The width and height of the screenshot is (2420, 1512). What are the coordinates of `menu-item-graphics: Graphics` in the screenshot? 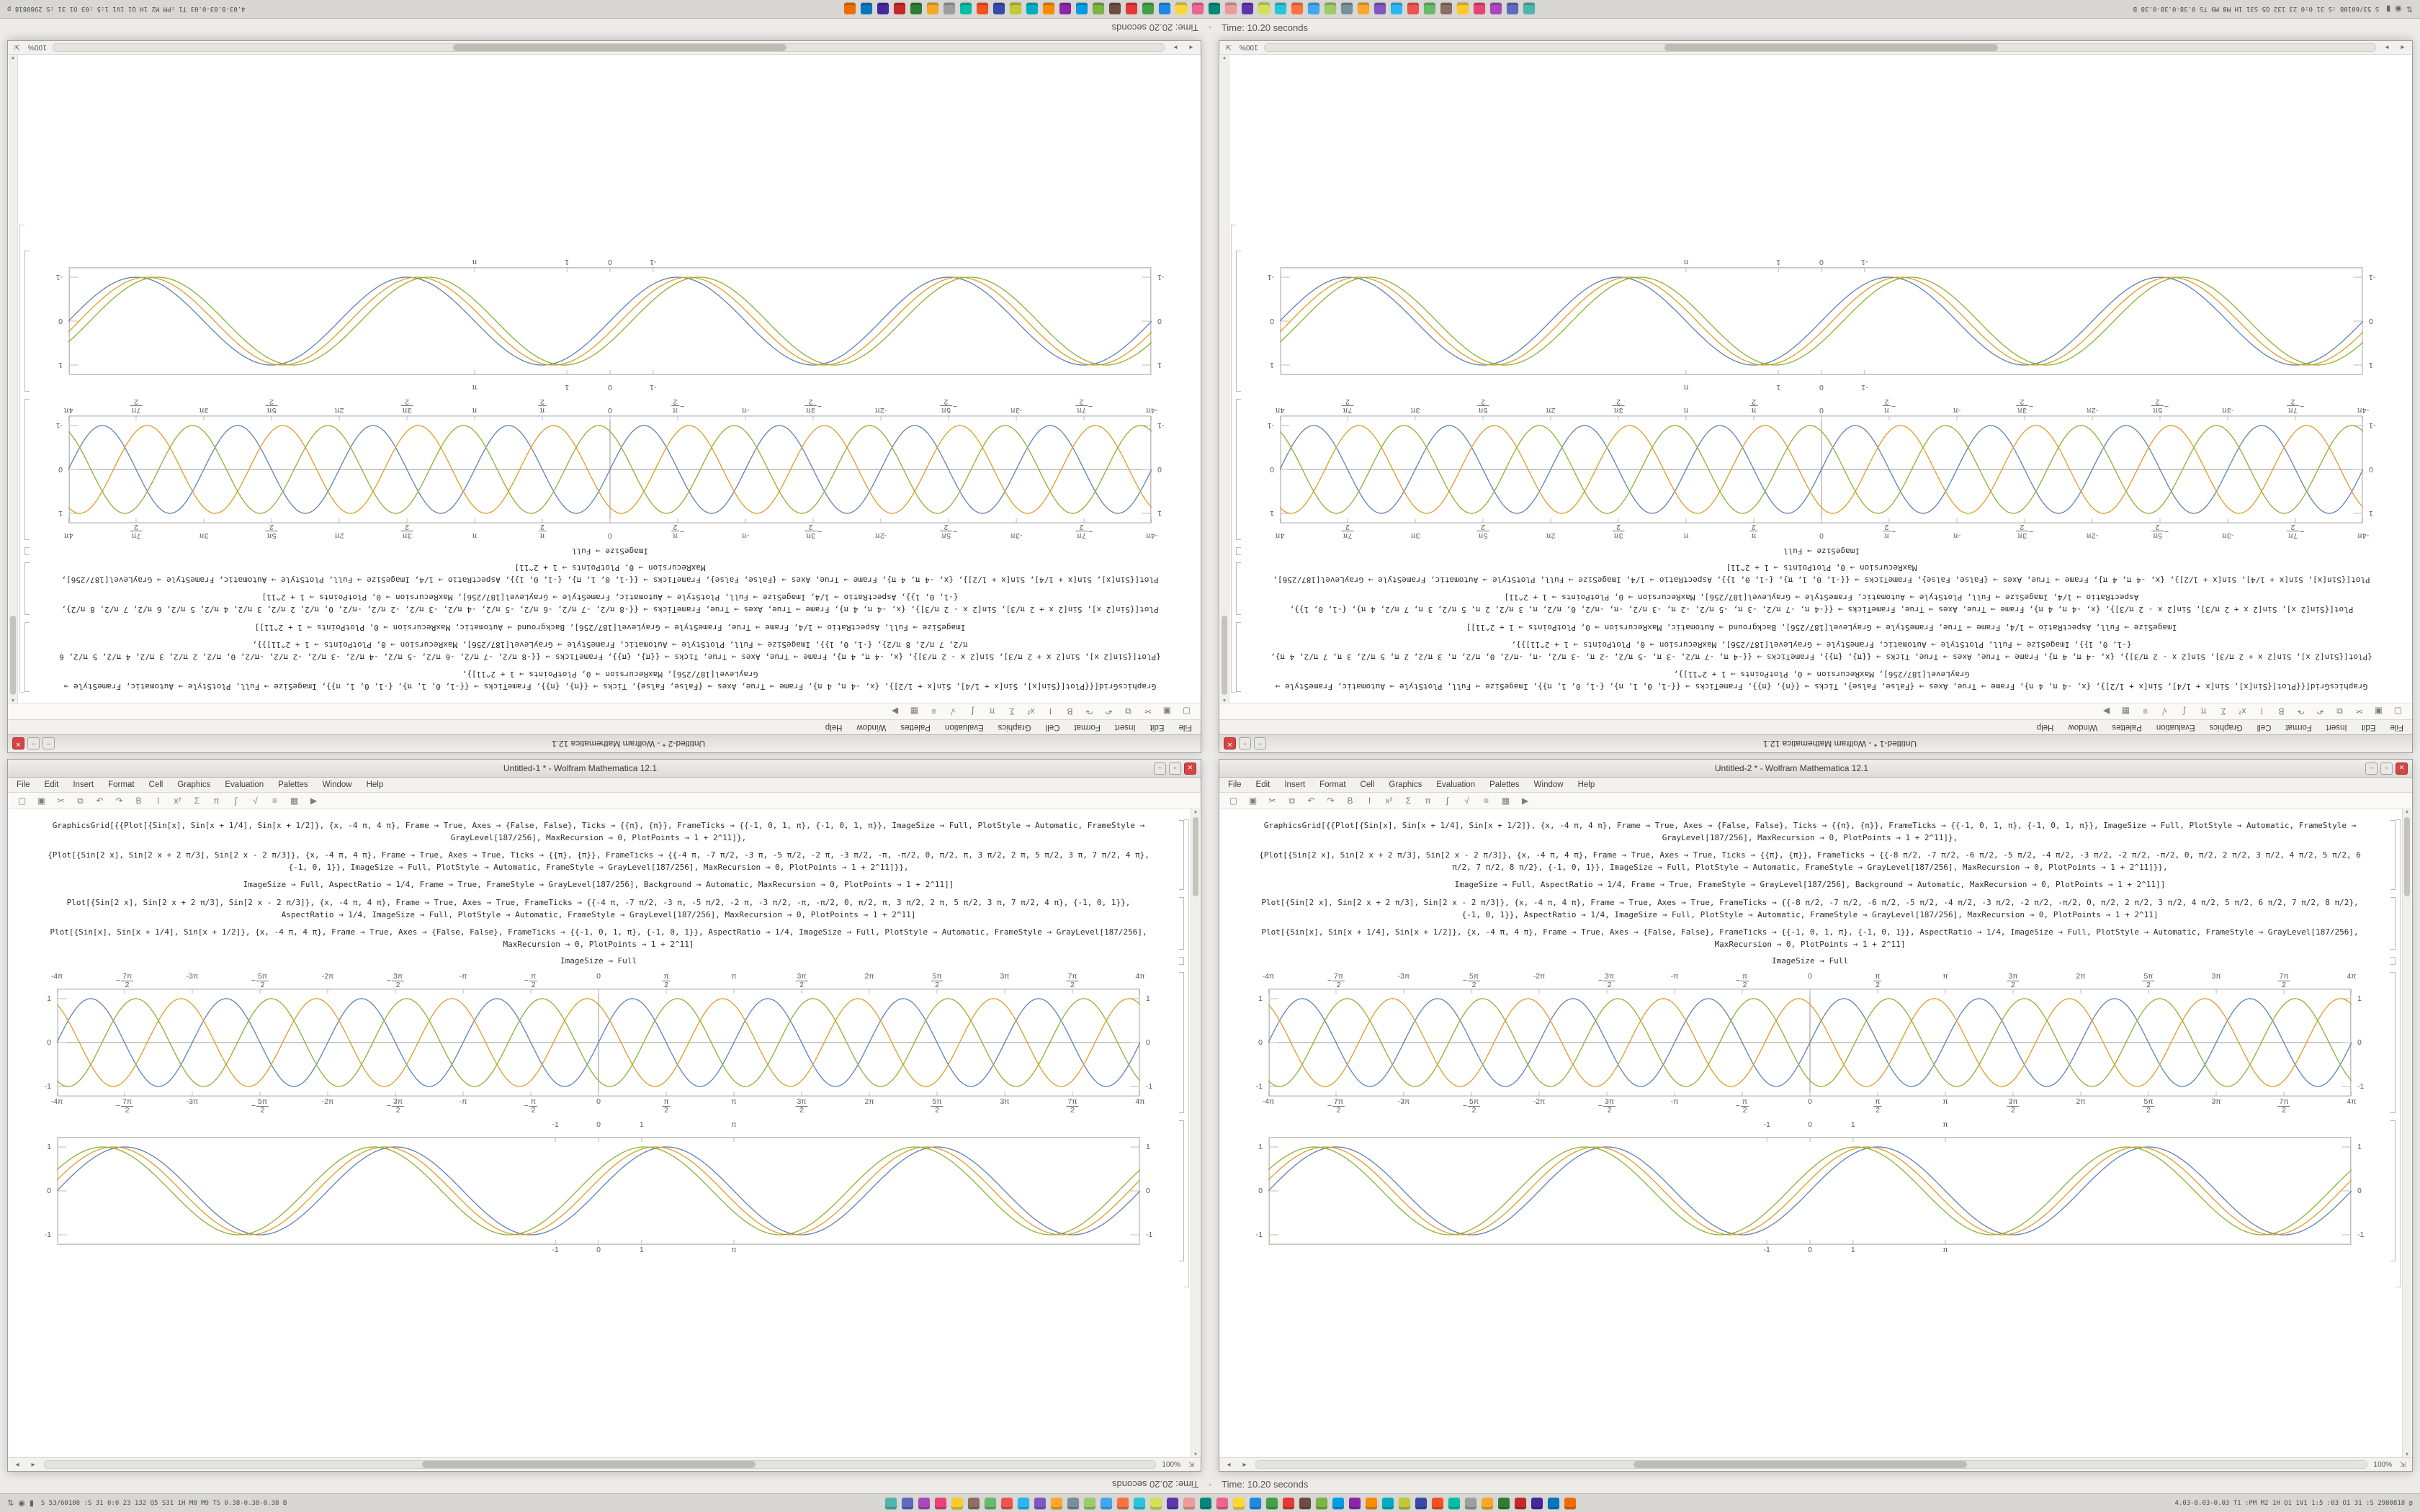 It's located at (1014, 727).